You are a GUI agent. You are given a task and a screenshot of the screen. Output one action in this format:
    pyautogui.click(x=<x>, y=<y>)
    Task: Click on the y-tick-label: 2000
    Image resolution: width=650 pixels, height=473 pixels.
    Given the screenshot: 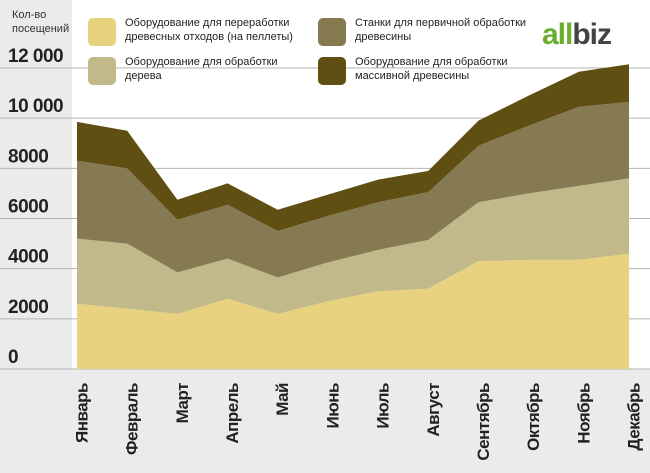 What is the action you would take?
    pyautogui.click(x=28, y=307)
    